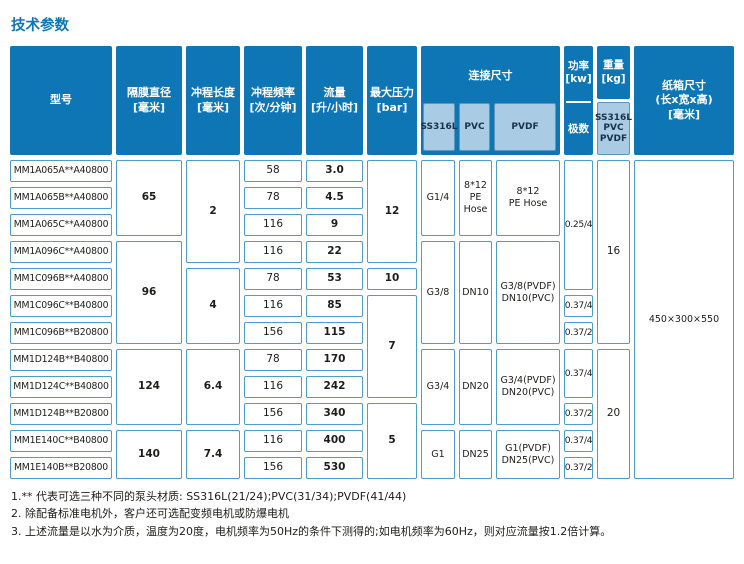 Image resolution: width=744 pixels, height=564 pixels. I want to click on col-header-flow-label: 流量, so click(334, 93).